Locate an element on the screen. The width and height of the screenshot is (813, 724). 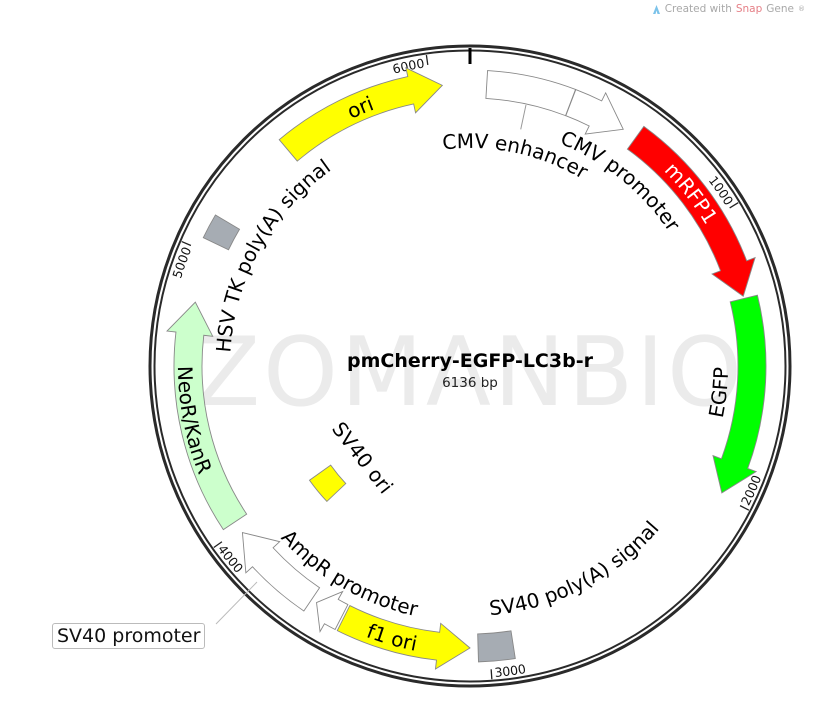
tick-label-text: 3000 is located at coordinates (510, 670).